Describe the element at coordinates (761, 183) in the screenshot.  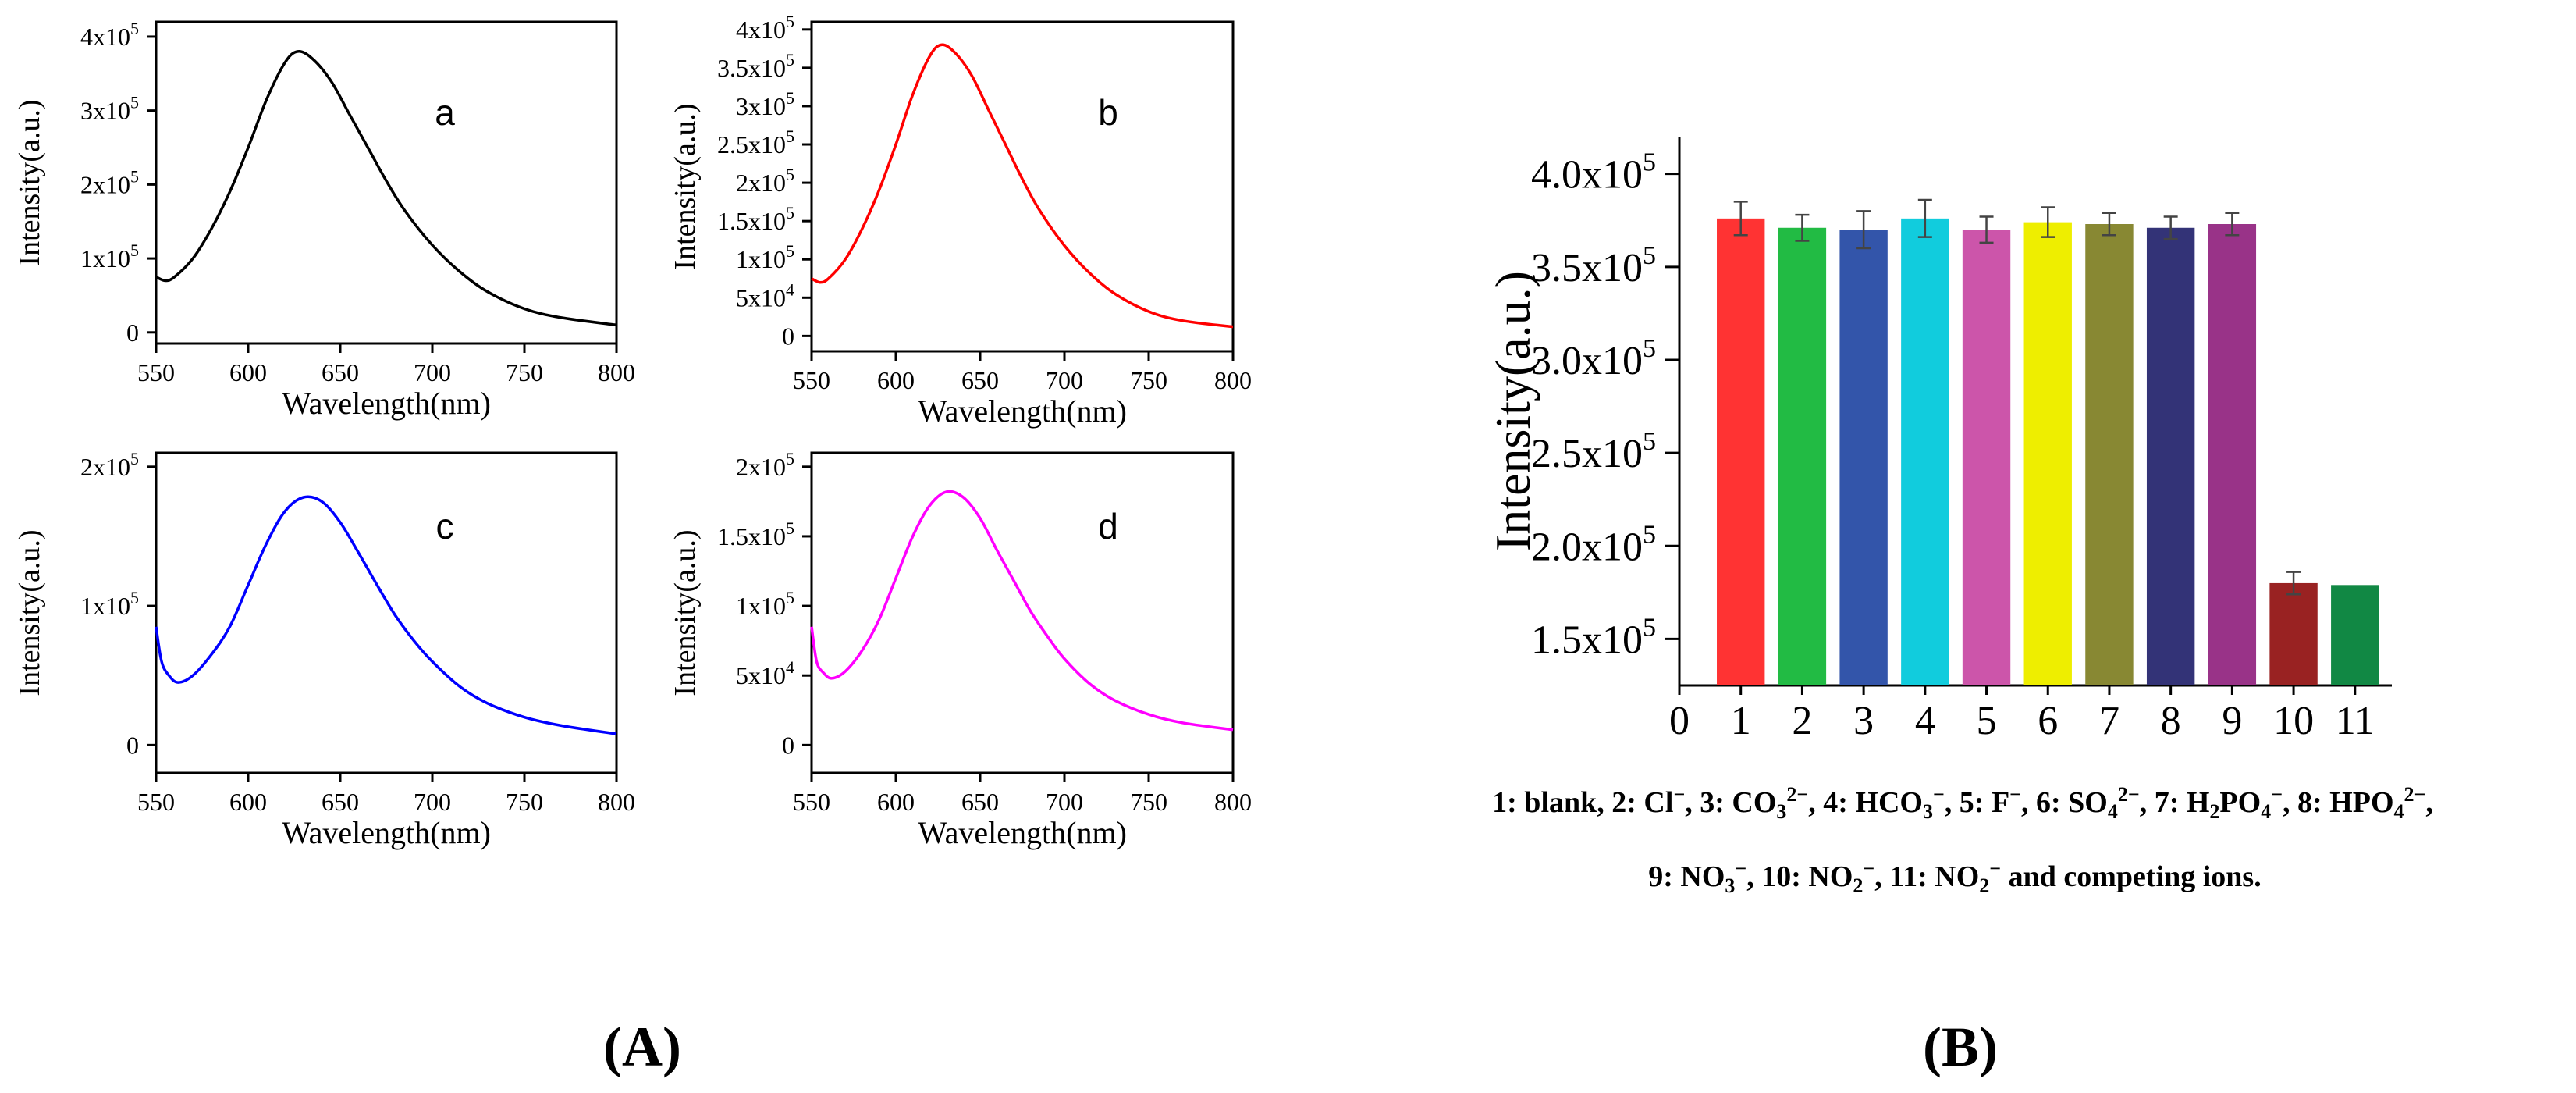
I see `y-tick-mantissa: 2x10` at that location.